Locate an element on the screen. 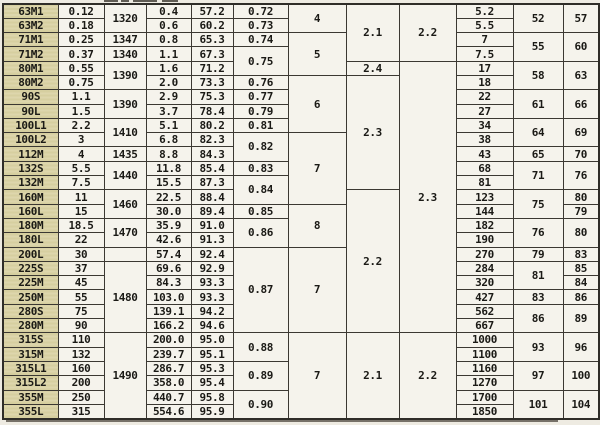  cell-noise-1: 65 is located at coordinates (538, 154).